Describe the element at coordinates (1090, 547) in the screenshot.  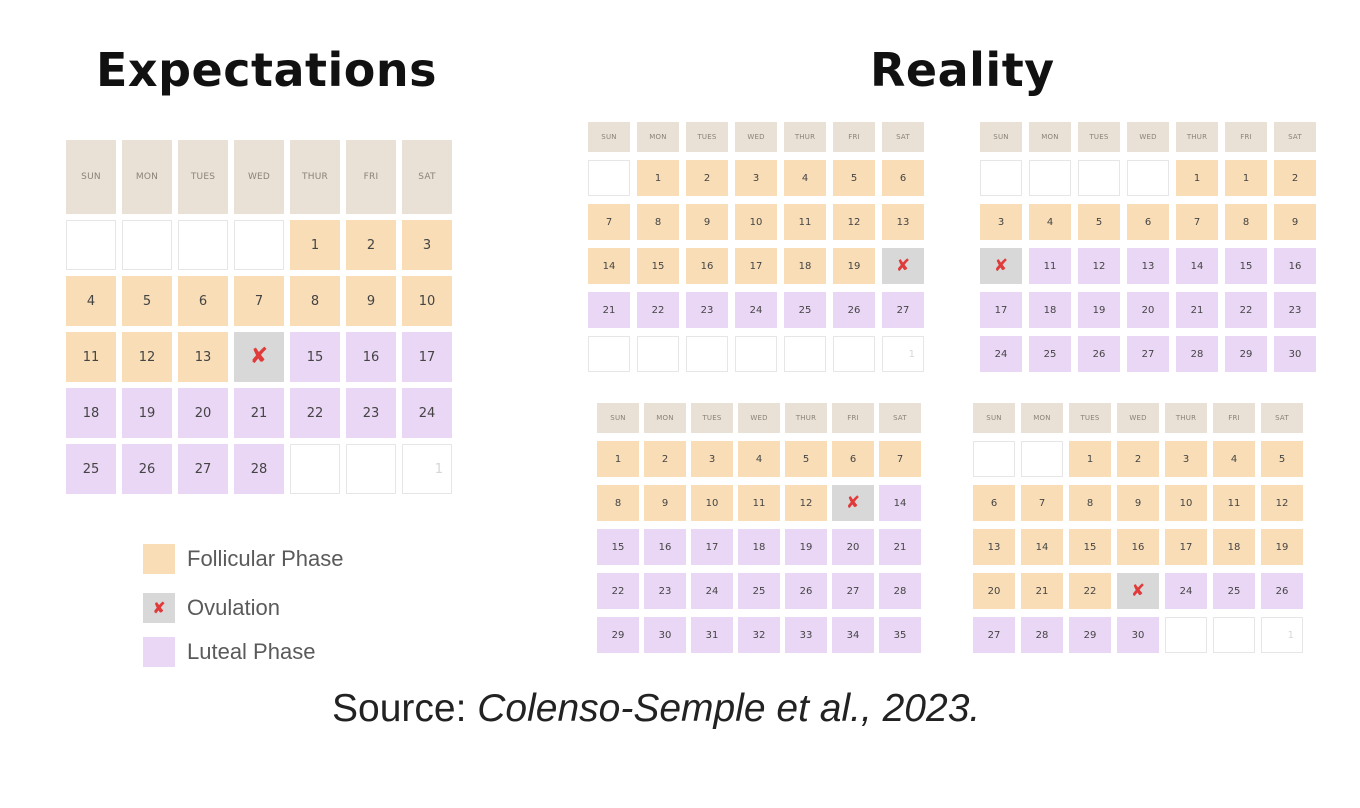
I see `follicular-day-cell: 15` at that location.